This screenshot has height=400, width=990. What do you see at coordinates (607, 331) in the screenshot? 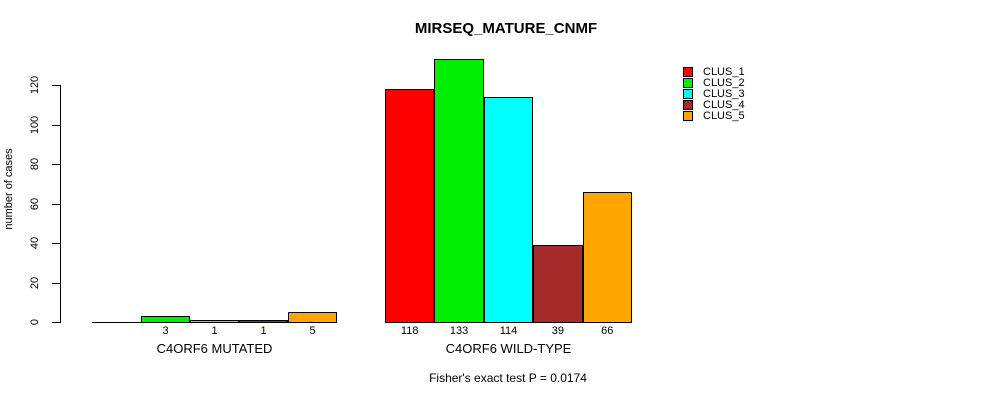
I see `bar-value-label: 66` at bounding box center [607, 331].